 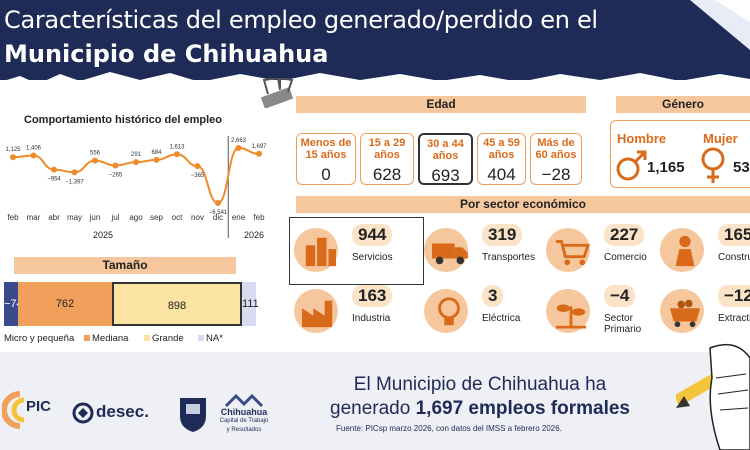 What do you see at coordinates (136, 217) in the screenshot?
I see `x-tick-label: ago` at bounding box center [136, 217].